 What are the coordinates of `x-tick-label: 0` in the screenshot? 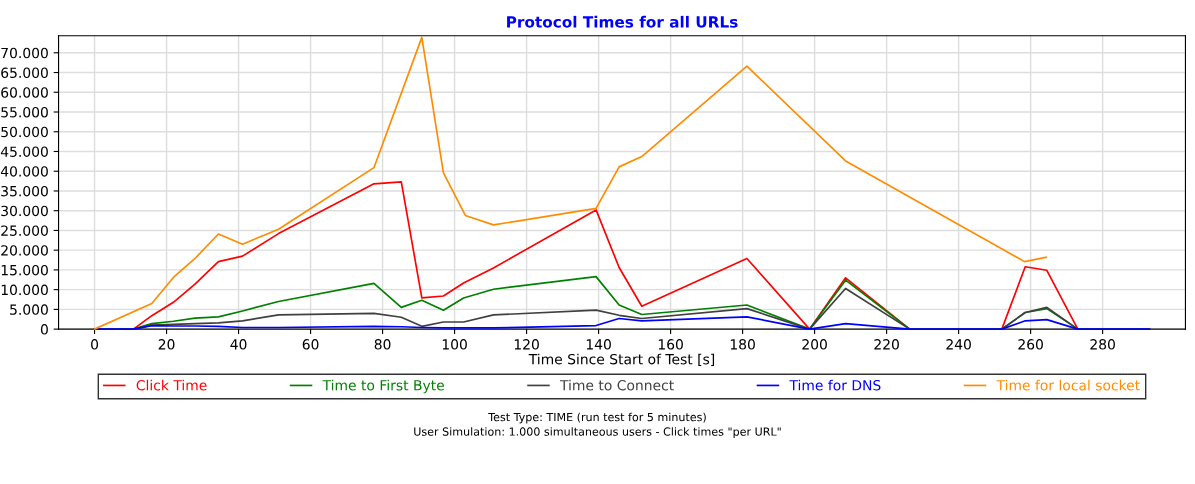 It's located at (95, 344).